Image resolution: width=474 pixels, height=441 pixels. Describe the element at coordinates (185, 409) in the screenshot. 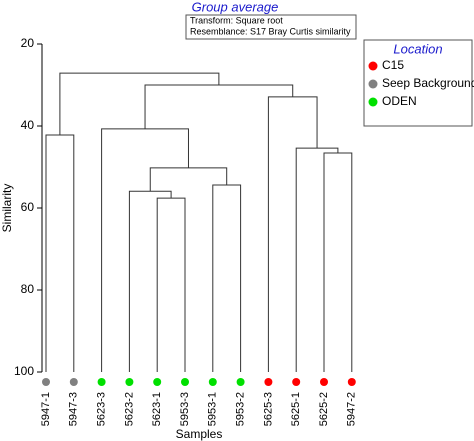

I see `leaf-label: 5953-3` at that location.